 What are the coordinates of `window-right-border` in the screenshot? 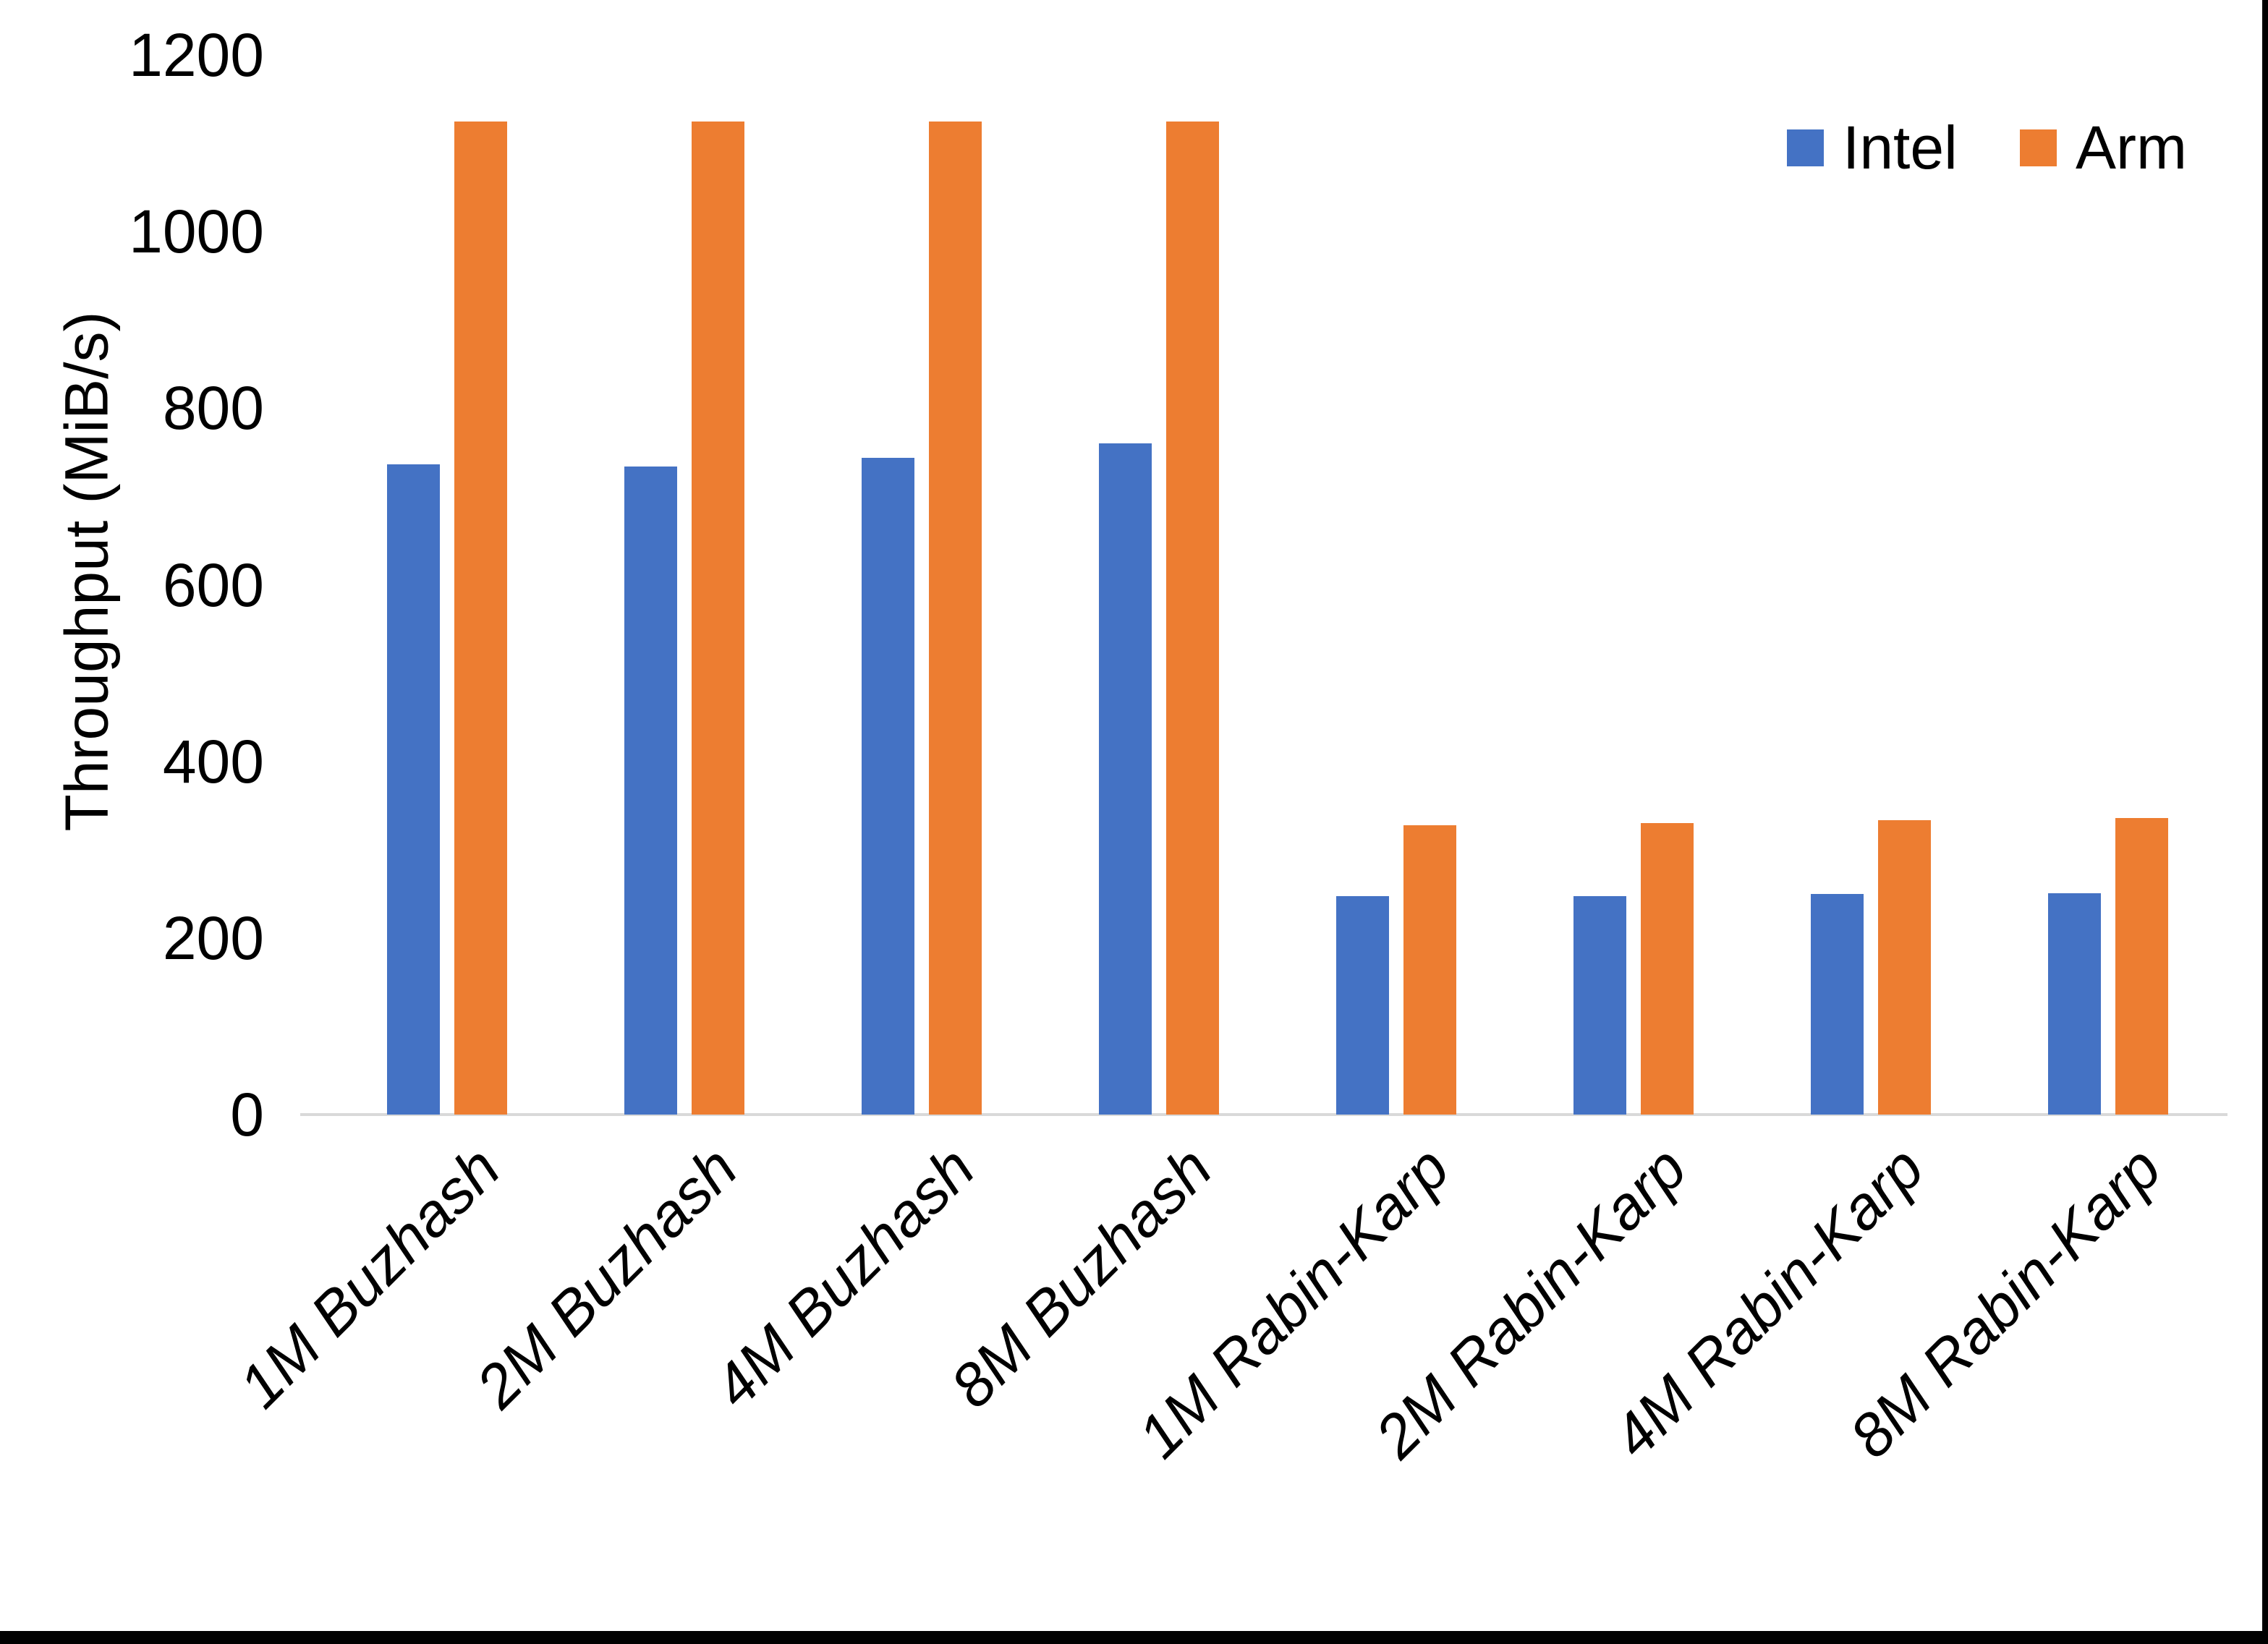 It's located at (2265, 822).